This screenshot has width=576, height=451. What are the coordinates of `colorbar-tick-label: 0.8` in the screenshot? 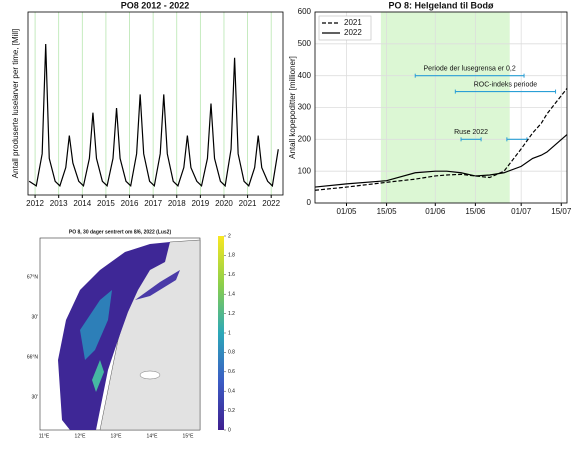 It's located at (231, 353).